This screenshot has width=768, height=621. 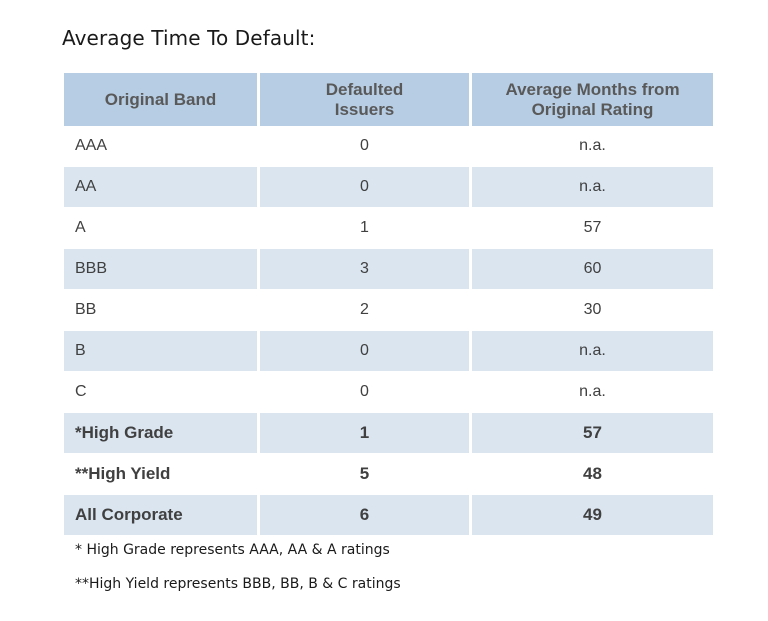 I want to click on band-cell: *High Grade, so click(x=160, y=433).